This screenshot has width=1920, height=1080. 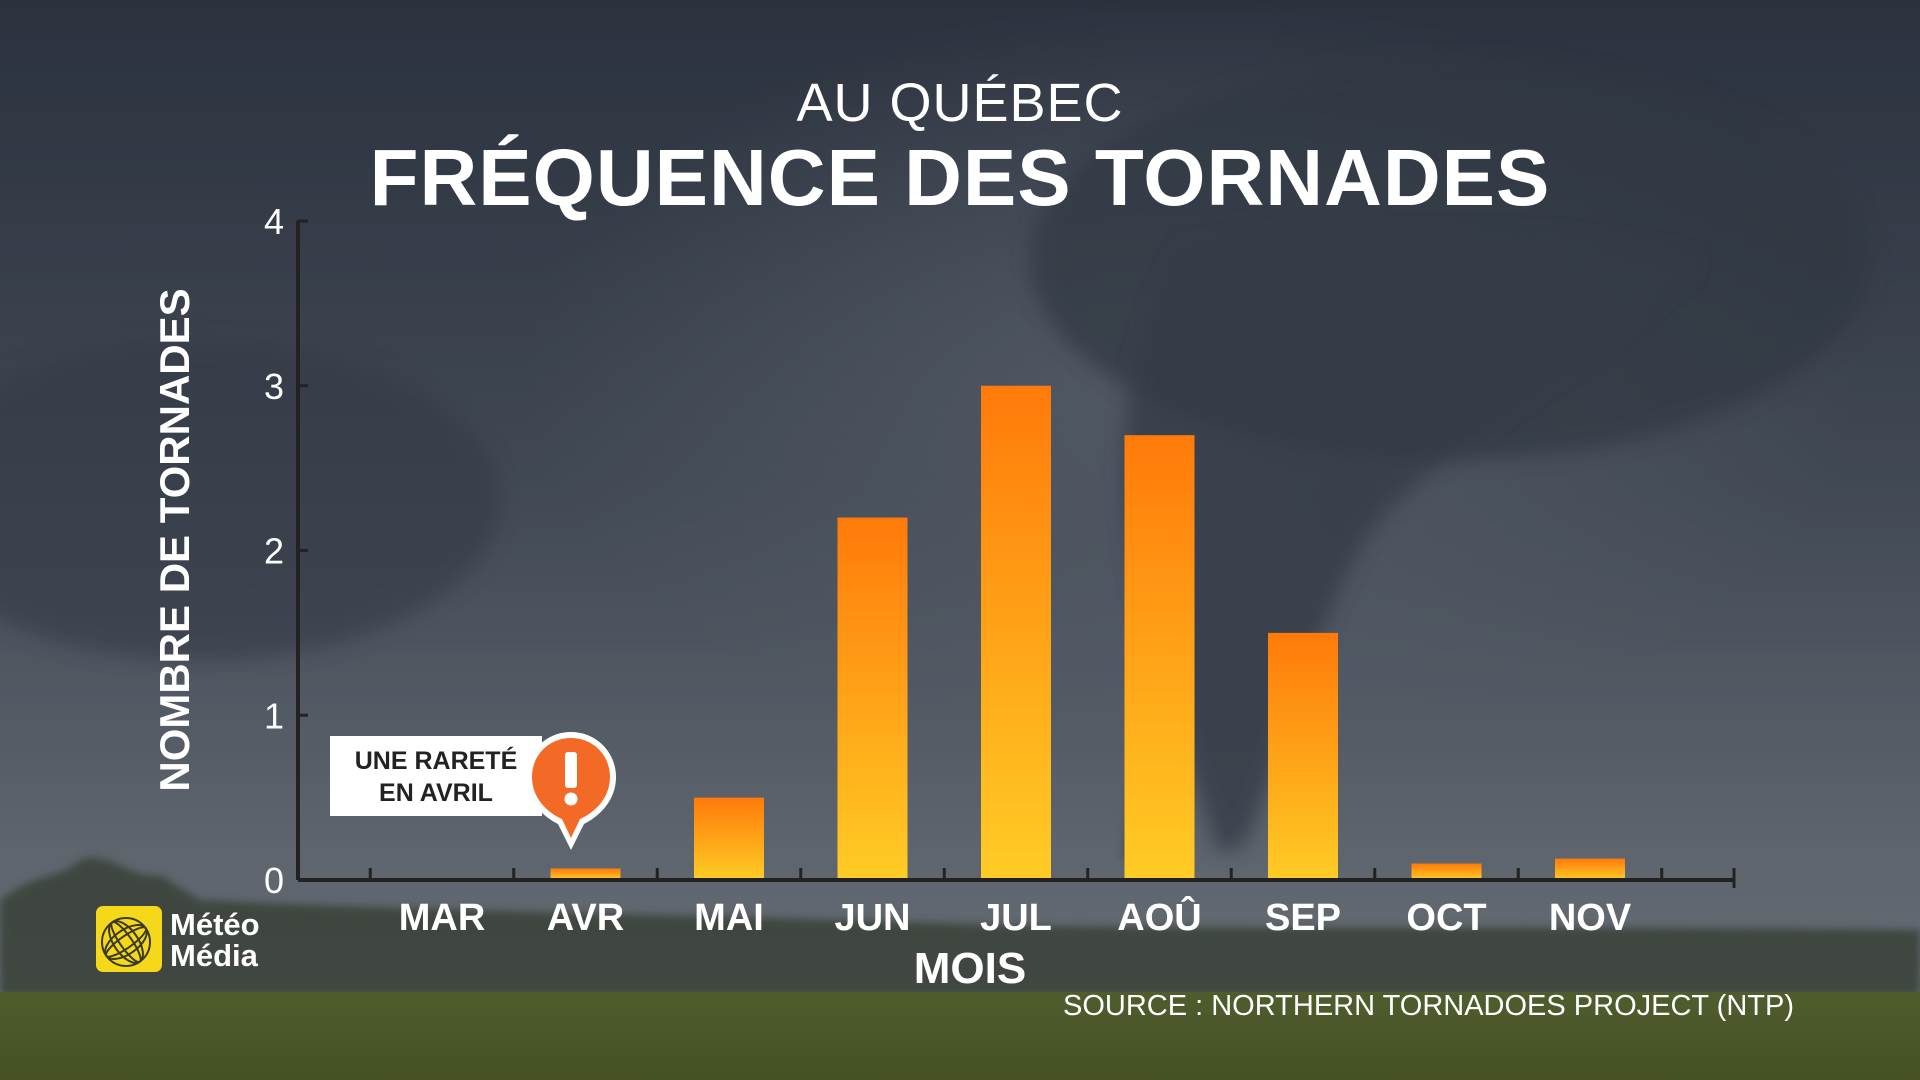 I want to click on logo-mark, so click(x=129, y=939).